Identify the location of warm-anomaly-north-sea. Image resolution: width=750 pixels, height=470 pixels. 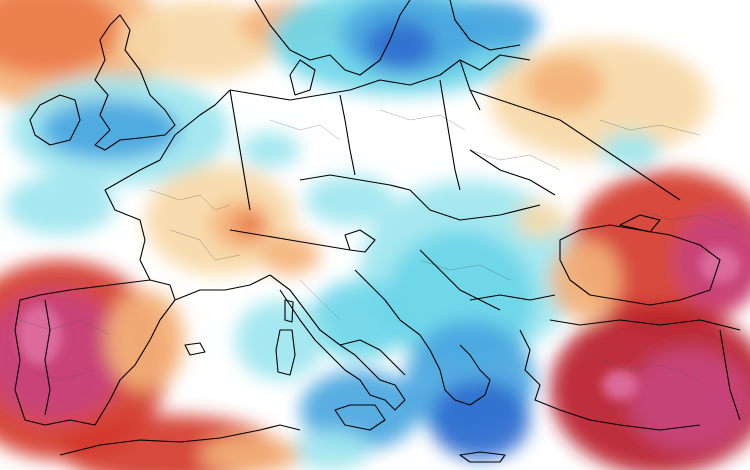
(200, 40).